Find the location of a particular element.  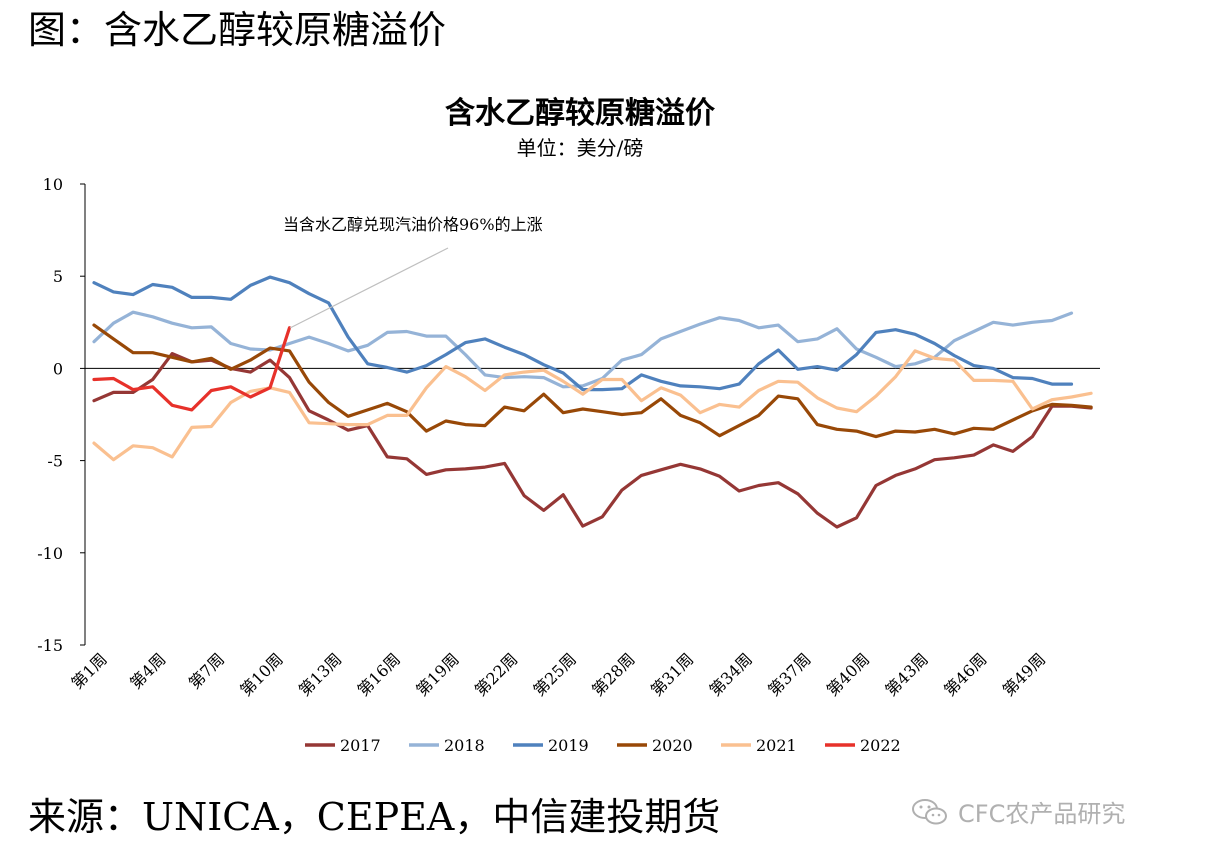

x-tick-label: 第31周 is located at coordinates (672, 674).